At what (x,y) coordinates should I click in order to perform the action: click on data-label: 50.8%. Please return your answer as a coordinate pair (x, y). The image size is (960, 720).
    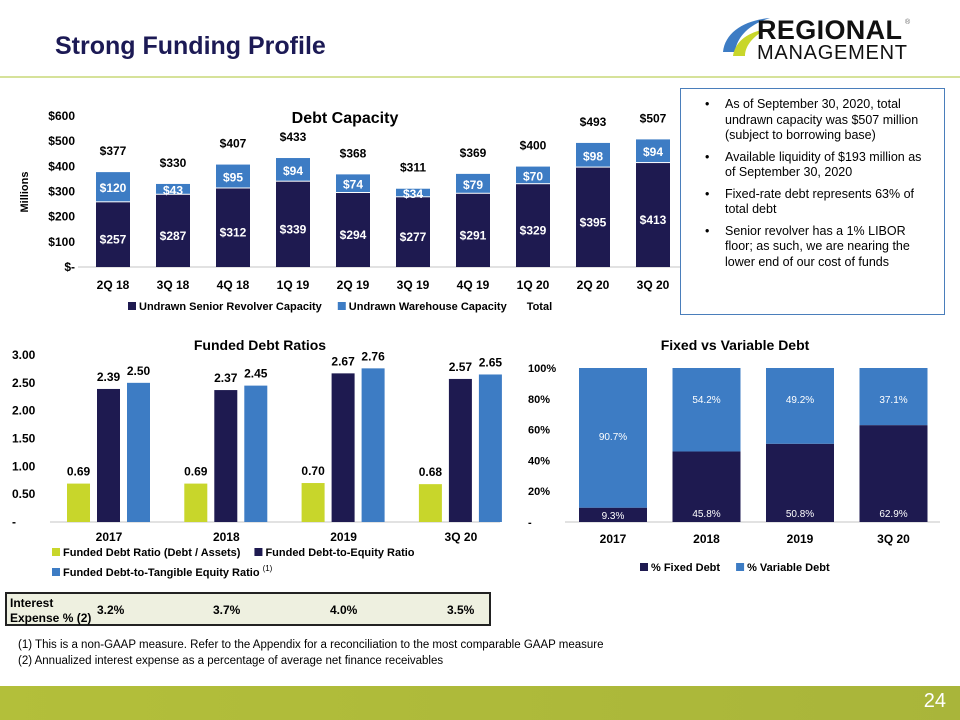
    Looking at the image, I should click on (800, 514).